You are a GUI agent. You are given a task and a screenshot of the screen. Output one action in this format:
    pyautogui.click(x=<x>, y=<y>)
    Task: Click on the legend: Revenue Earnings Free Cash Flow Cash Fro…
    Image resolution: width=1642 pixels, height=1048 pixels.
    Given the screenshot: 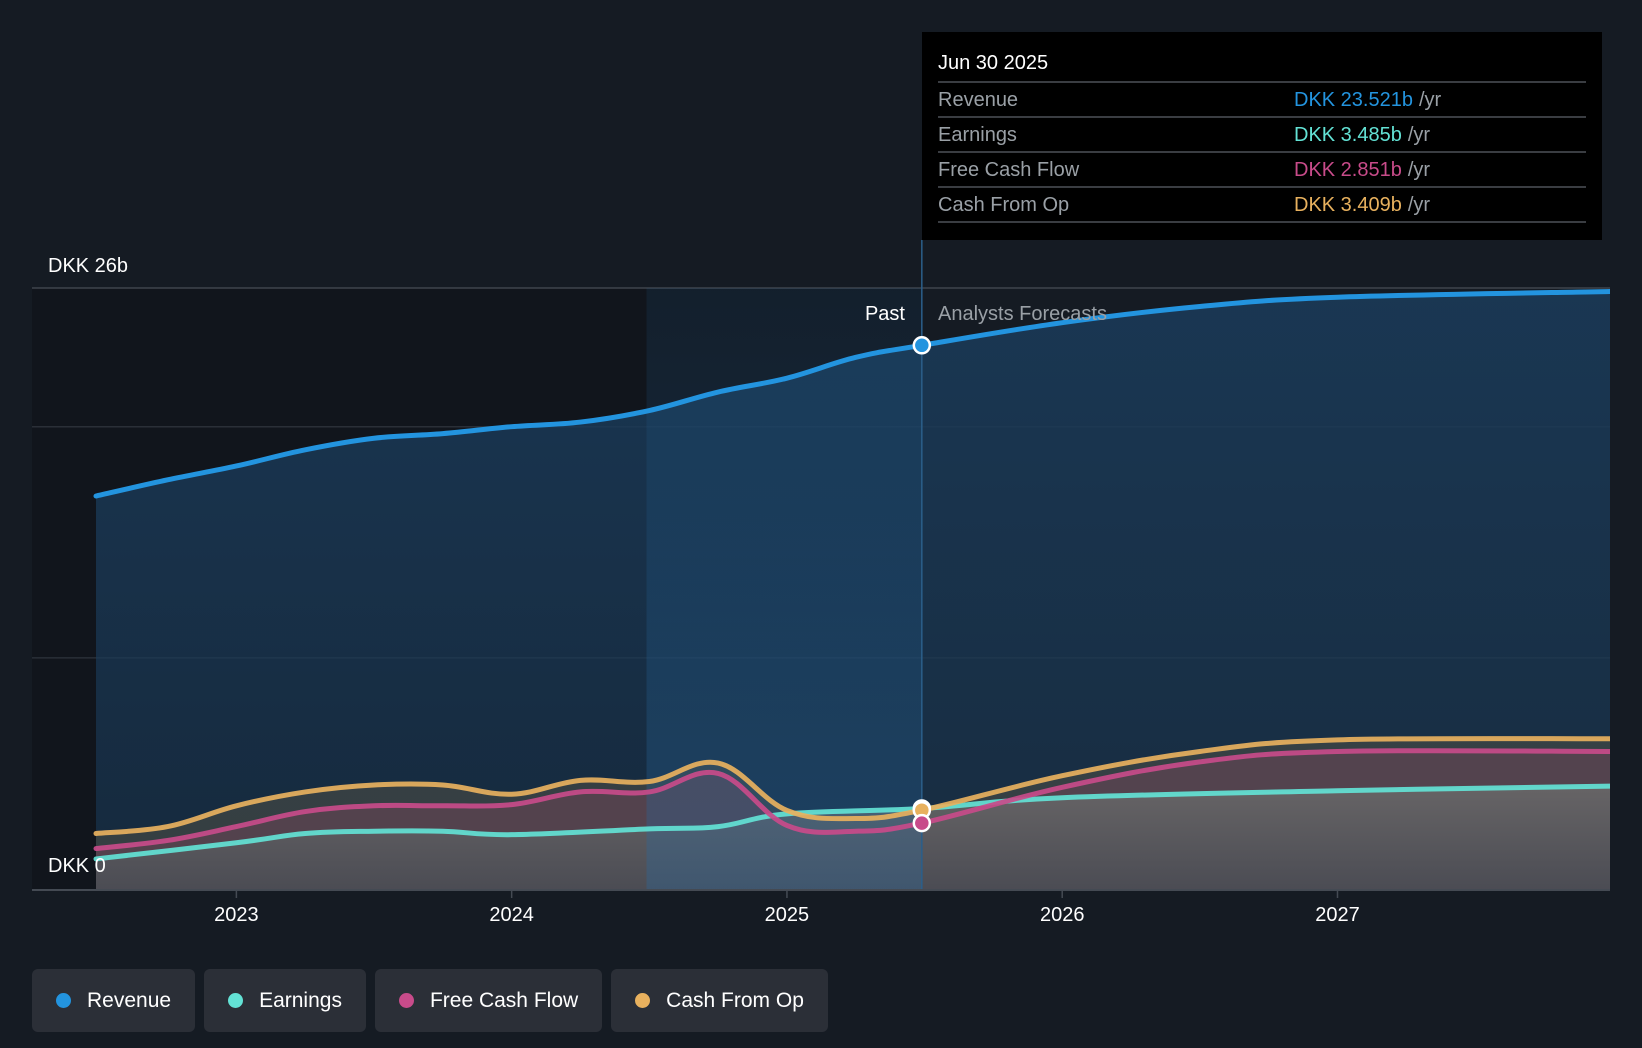 What is the action you would take?
    pyautogui.click(x=430, y=1000)
    